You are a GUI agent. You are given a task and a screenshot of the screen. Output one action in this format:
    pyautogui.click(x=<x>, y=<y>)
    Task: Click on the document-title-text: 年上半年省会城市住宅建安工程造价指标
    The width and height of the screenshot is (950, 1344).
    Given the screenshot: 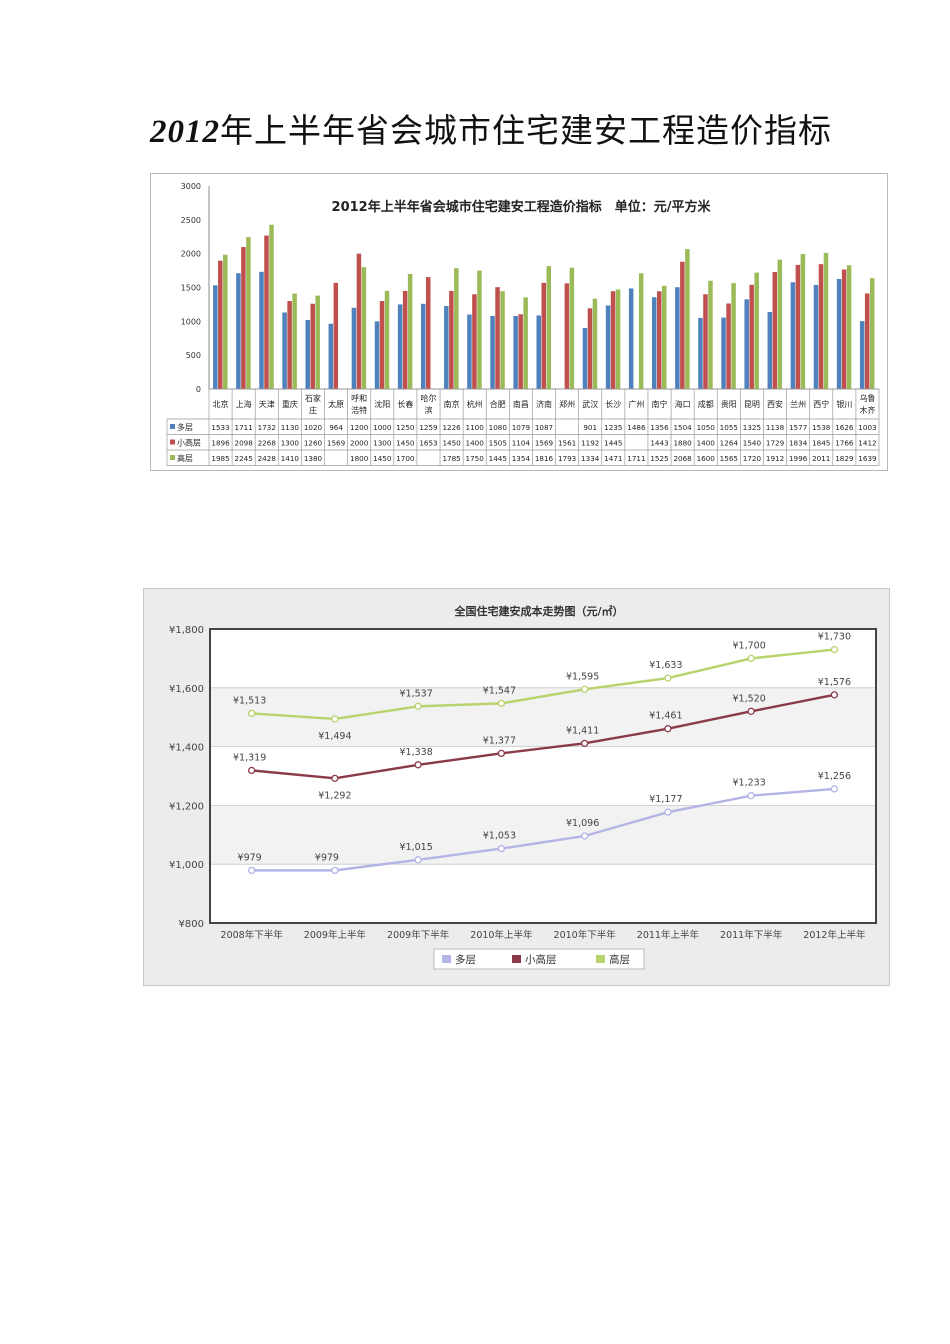 What is the action you would take?
    pyautogui.click(x=526, y=130)
    